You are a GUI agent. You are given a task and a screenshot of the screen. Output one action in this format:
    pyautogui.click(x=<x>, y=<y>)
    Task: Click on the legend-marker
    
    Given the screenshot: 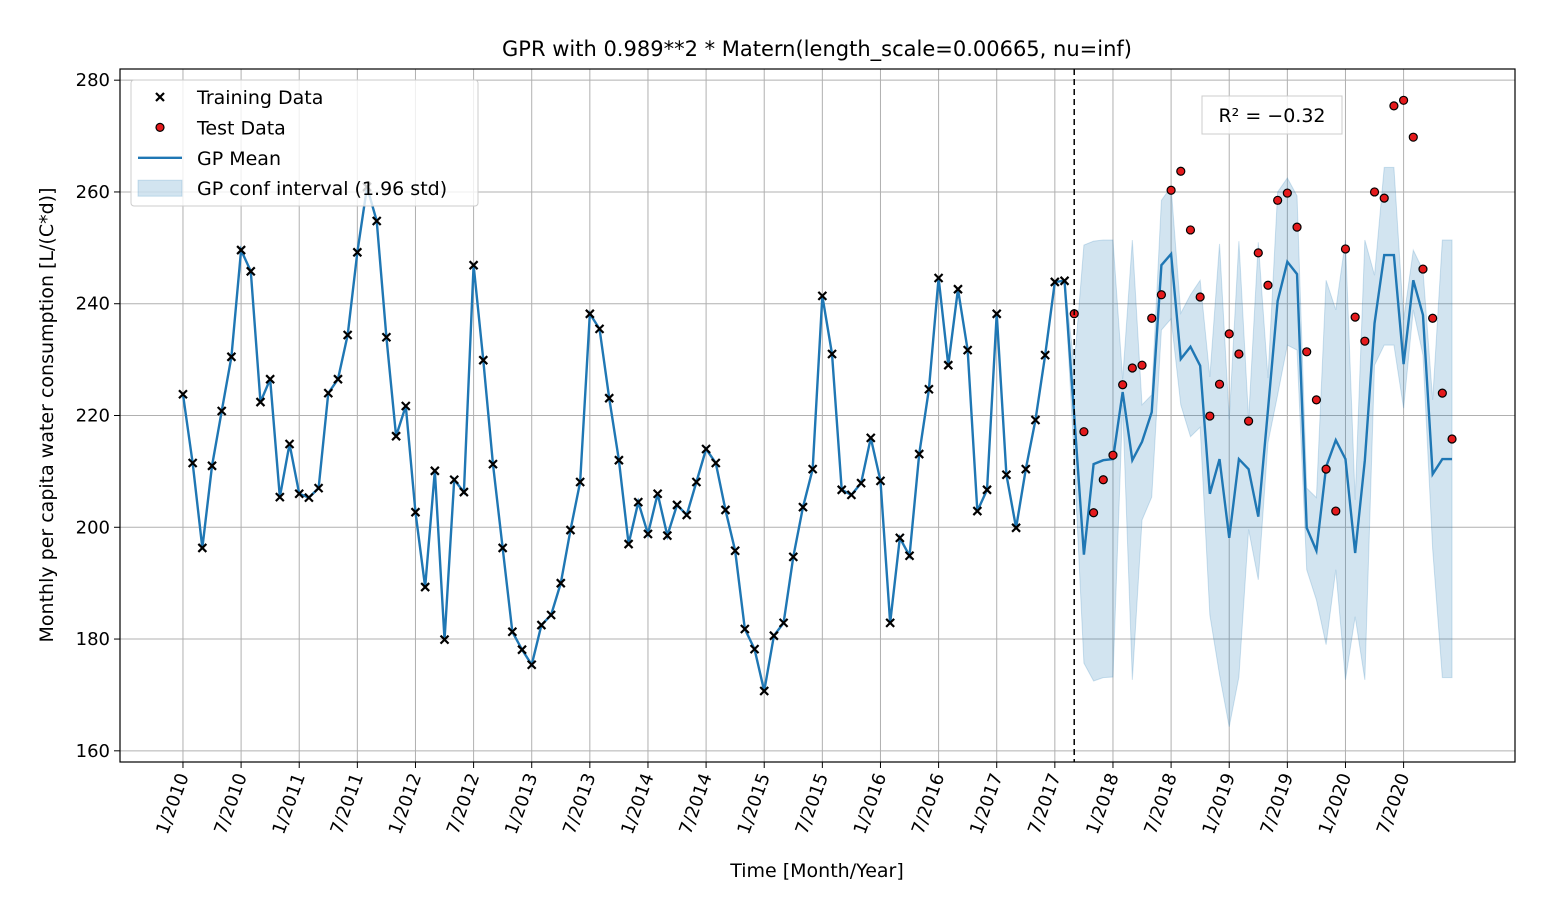 What is the action you would take?
    pyautogui.click(x=160, y=188)
    